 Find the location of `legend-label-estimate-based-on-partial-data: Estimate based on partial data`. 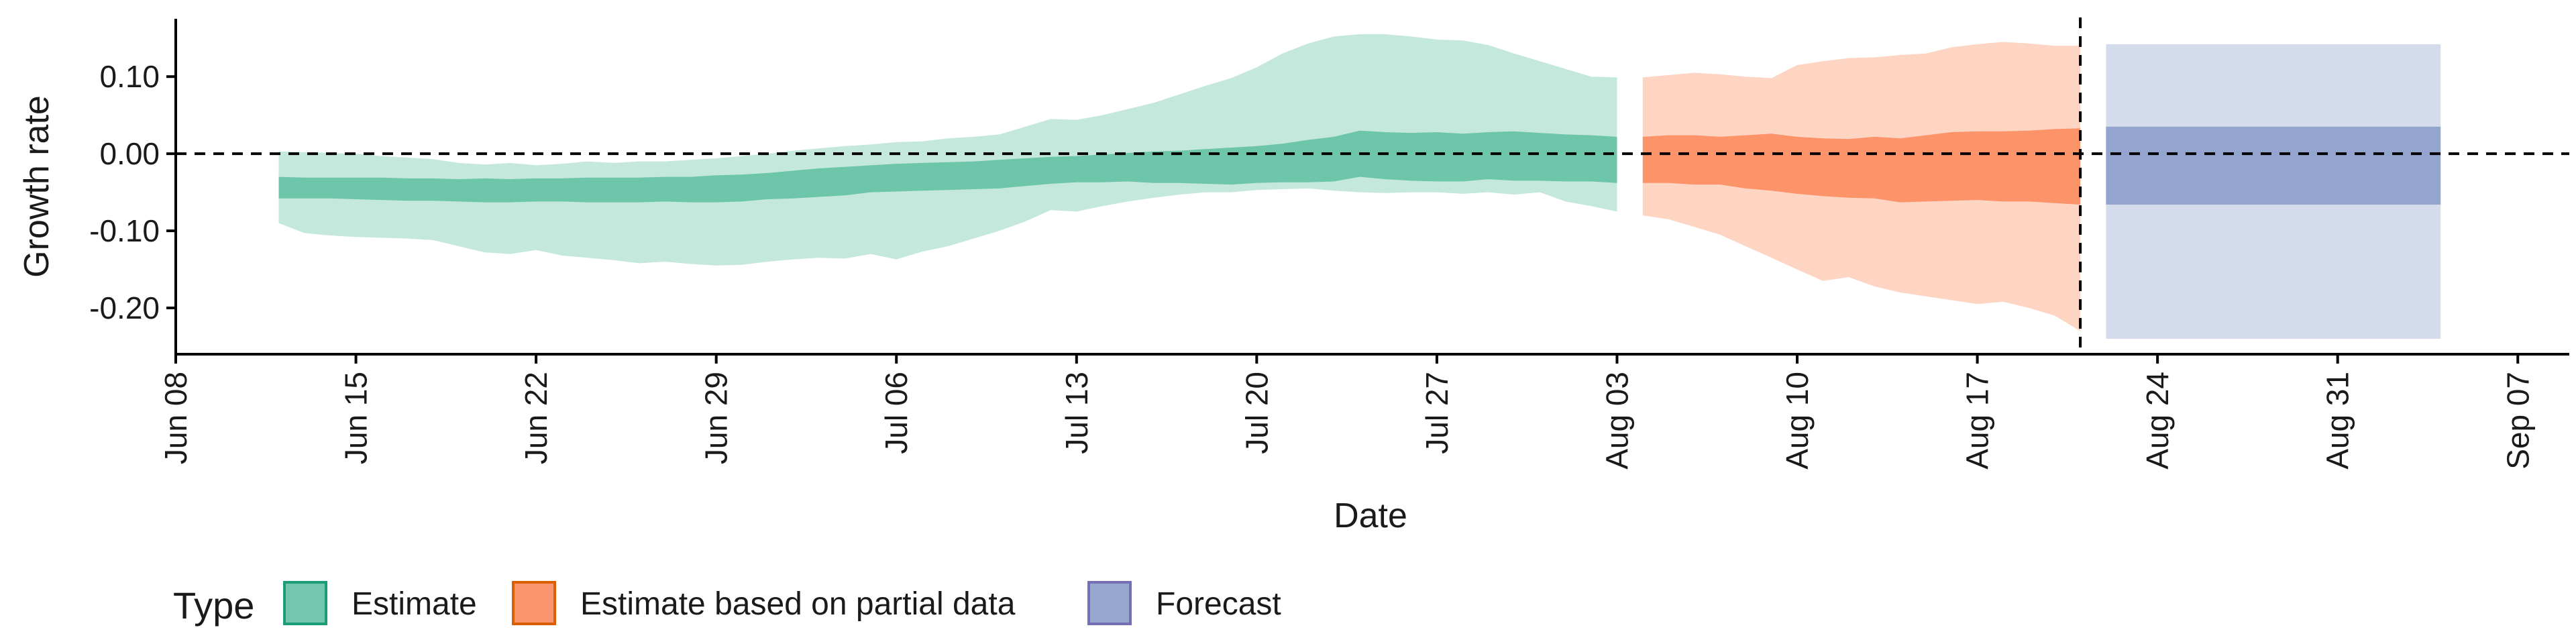

legend-label-estimate-based-on-partial-data: Estimate based on partial data is located at coordinates (798, 604).